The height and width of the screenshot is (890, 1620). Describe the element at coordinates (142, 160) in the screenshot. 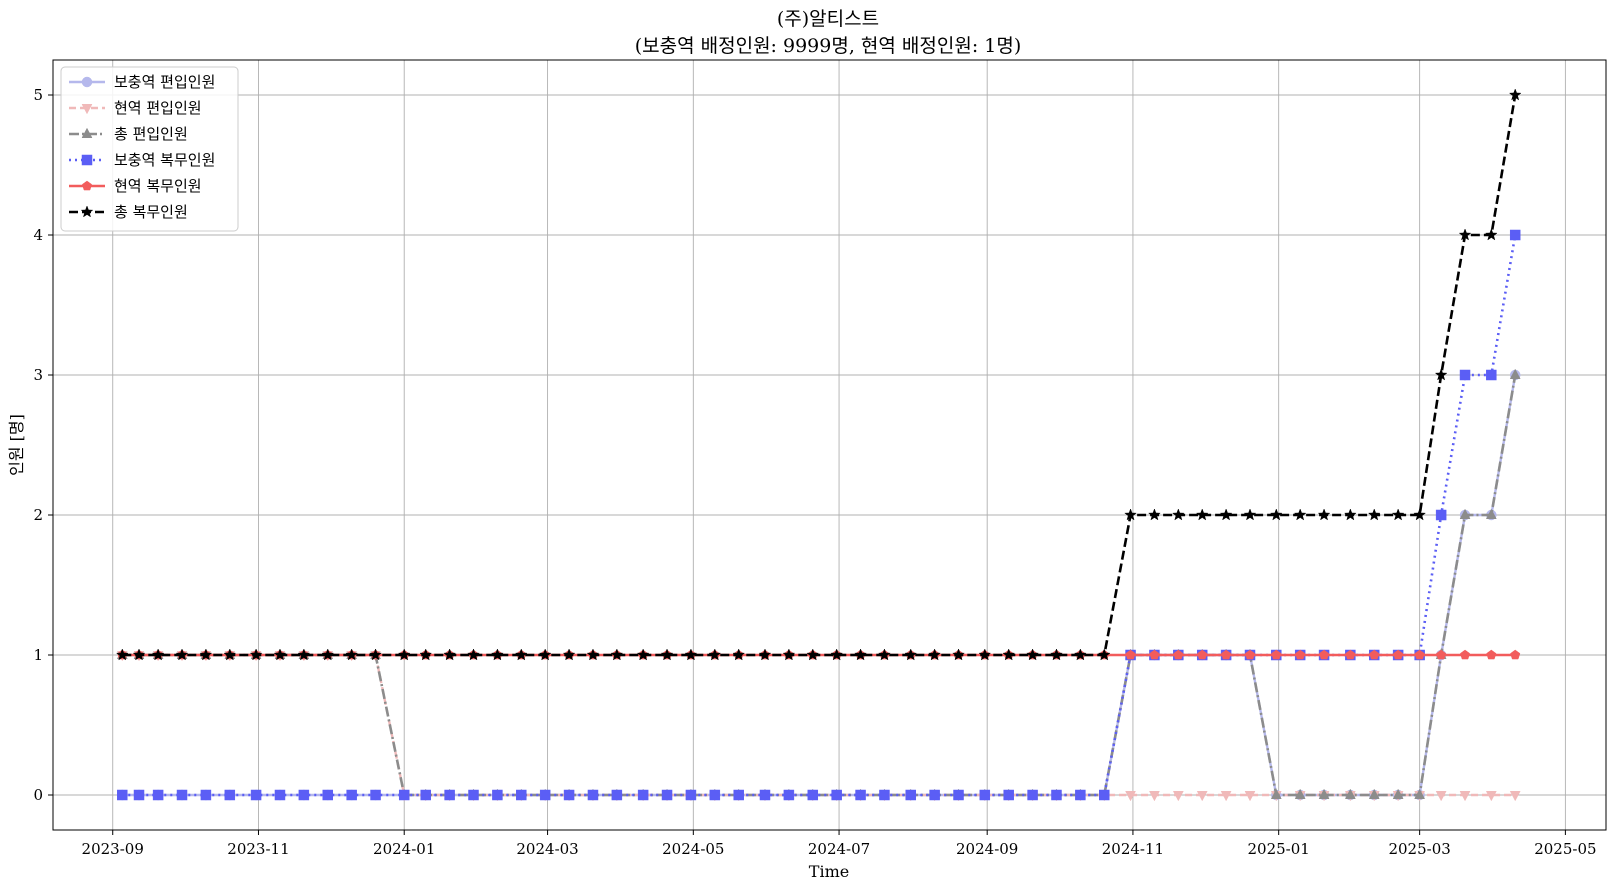

I see `legend-item: 보충역 복무인원` at that location.